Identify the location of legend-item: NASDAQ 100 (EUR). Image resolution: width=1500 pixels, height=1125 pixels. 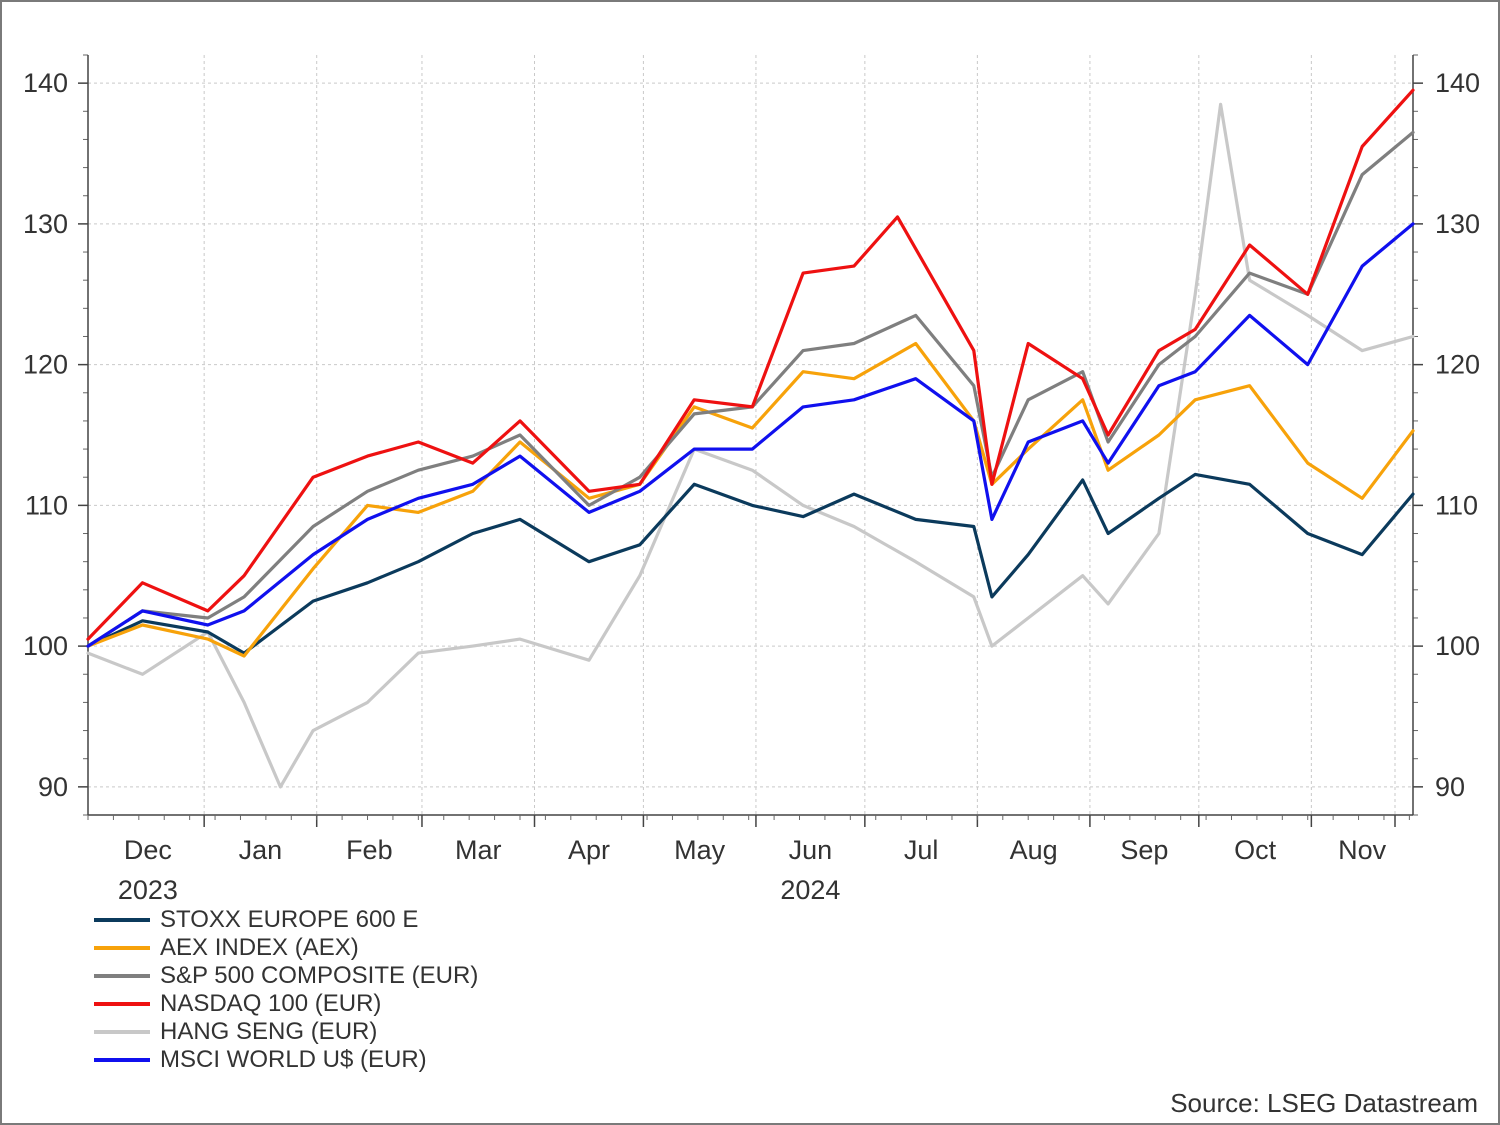
(286, 1004).